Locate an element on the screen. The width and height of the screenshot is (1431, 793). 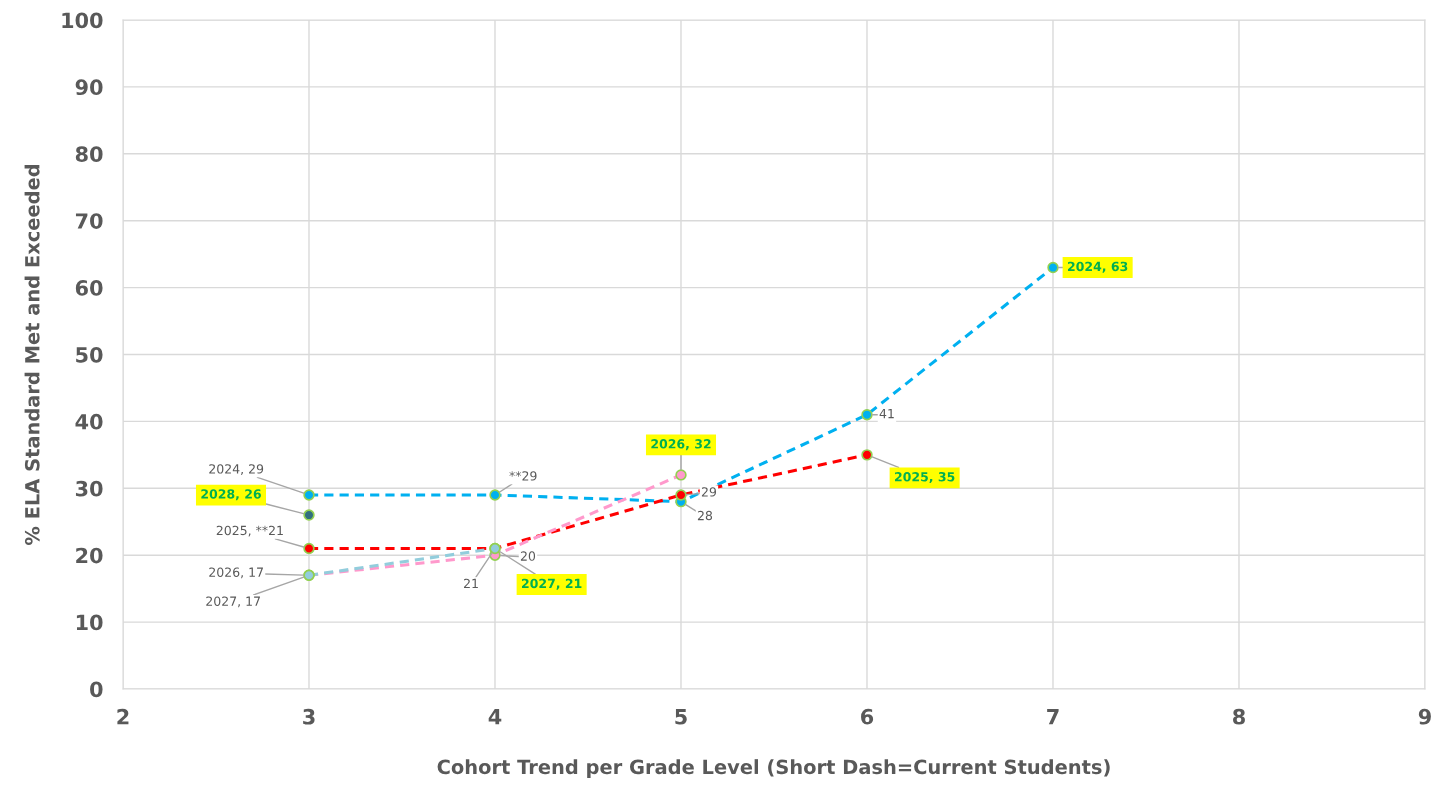
x-tick-label: 5 is located at coordinates (681, 717).